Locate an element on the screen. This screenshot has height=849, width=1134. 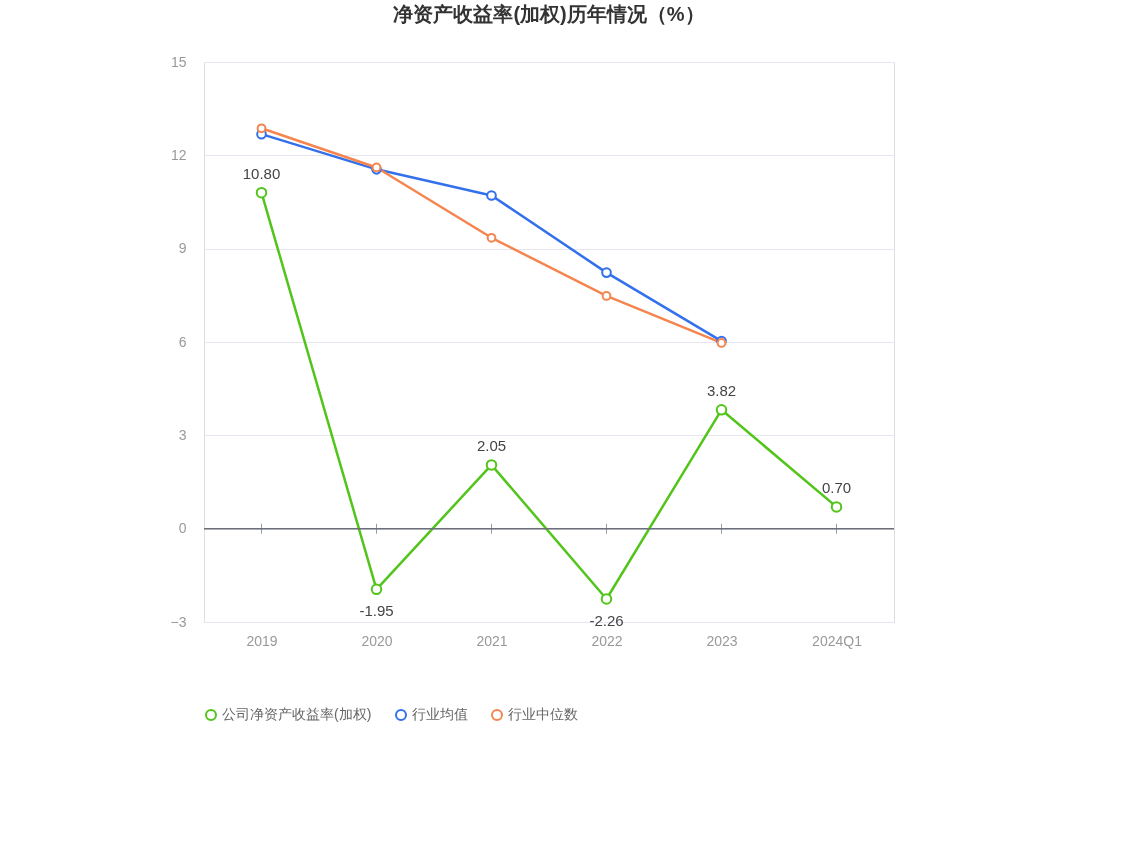
x-tick-label: 2022 is located at coordinates (607, 640).